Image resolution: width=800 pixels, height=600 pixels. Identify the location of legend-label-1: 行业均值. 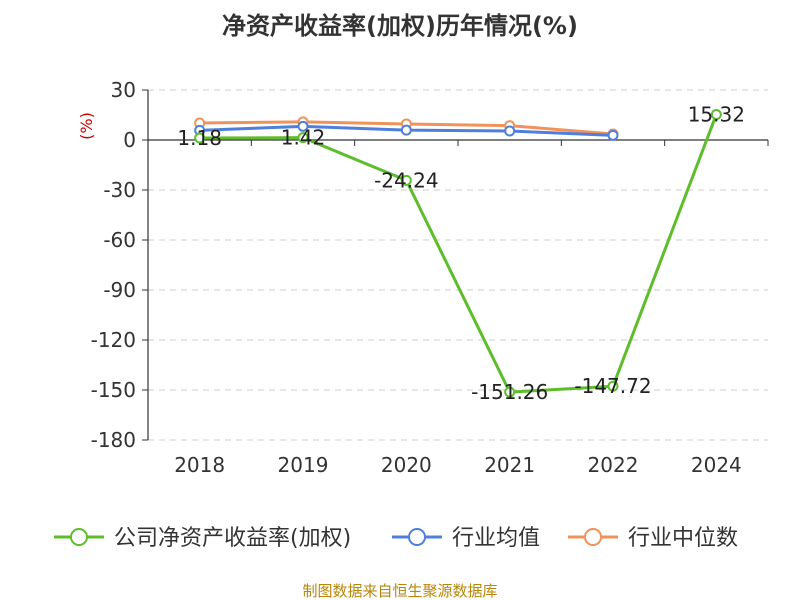
(496, 538).